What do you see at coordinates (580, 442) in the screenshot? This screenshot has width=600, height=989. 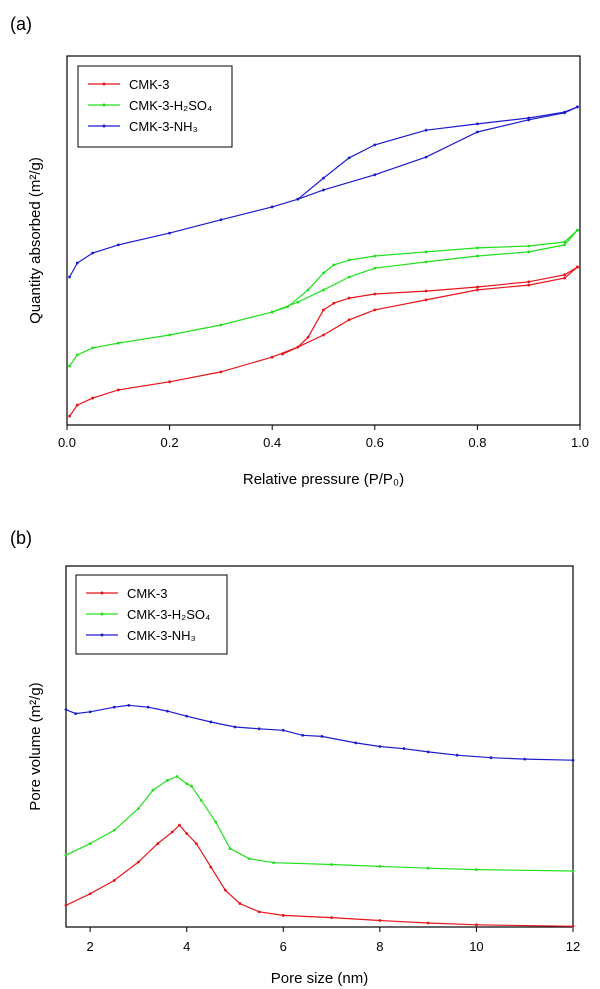 I see `x-tick-label: 1.0` at bounding box center [580, 442].